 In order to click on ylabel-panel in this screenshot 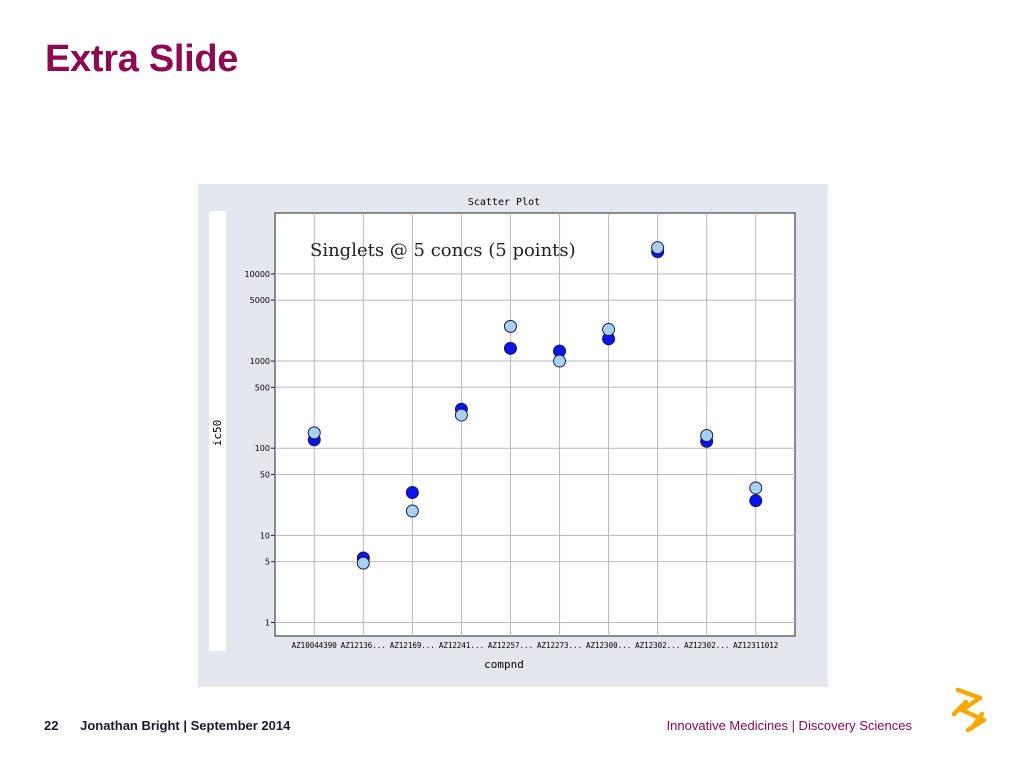, I will do `click(217, 431)`.